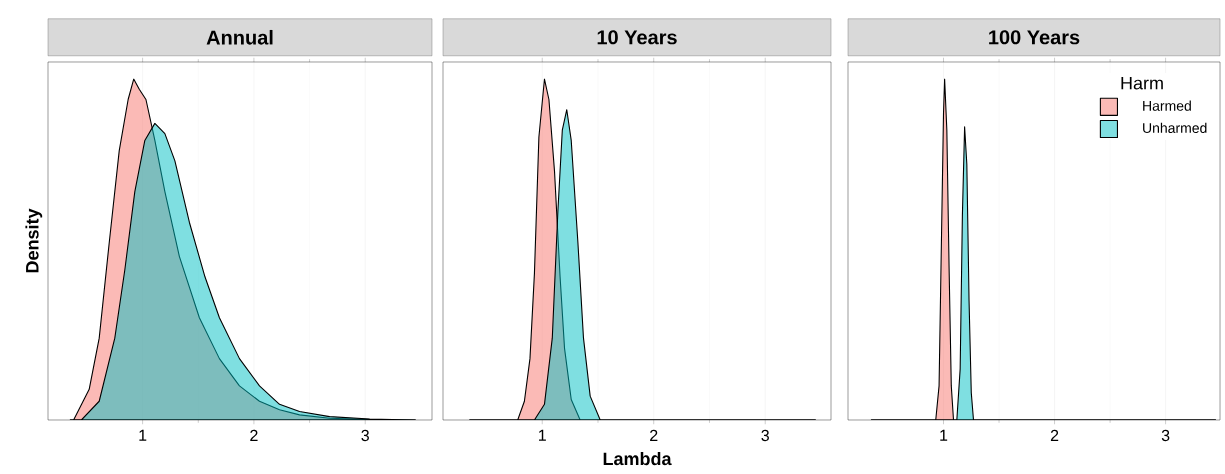 The height and width of the screenshot is (474, 1225). I want to click on chart-title: Annual, so click(239, 37).